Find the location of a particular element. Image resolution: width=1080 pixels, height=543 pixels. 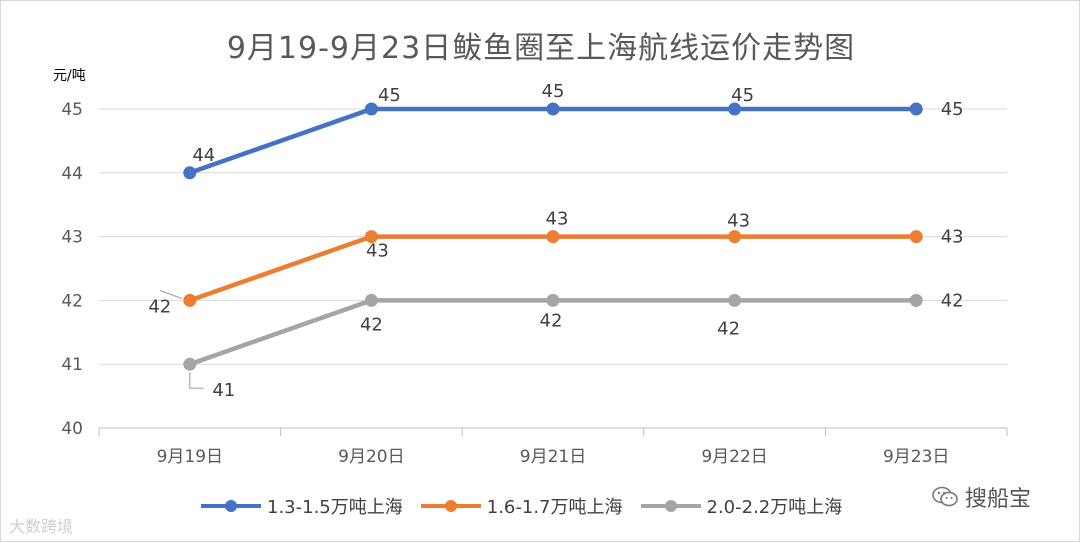

y-tick-label-4: 44 is located at coordinates (72, 174).